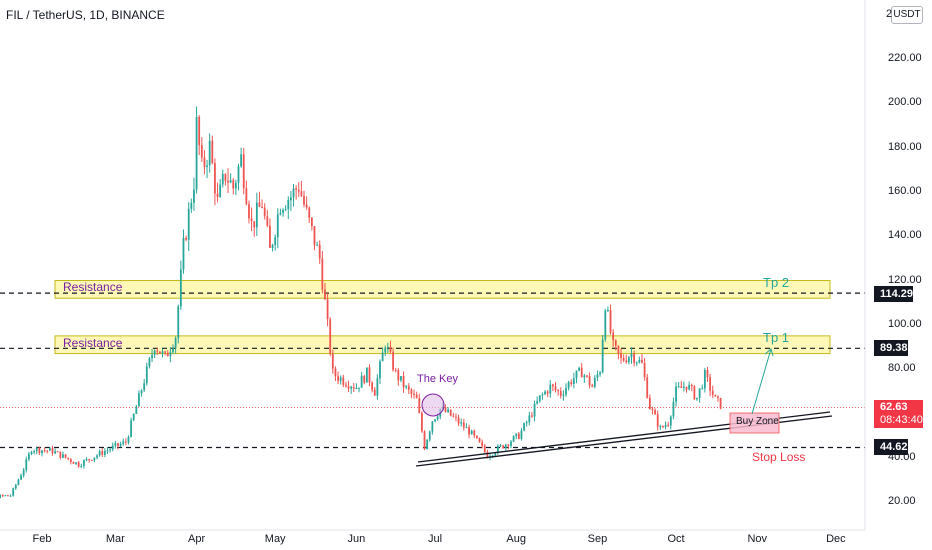  What do you see at coordinates (894, 294) in the screenshot?
I see `price-label-114: 114.29` at bounding box center [894, 294].